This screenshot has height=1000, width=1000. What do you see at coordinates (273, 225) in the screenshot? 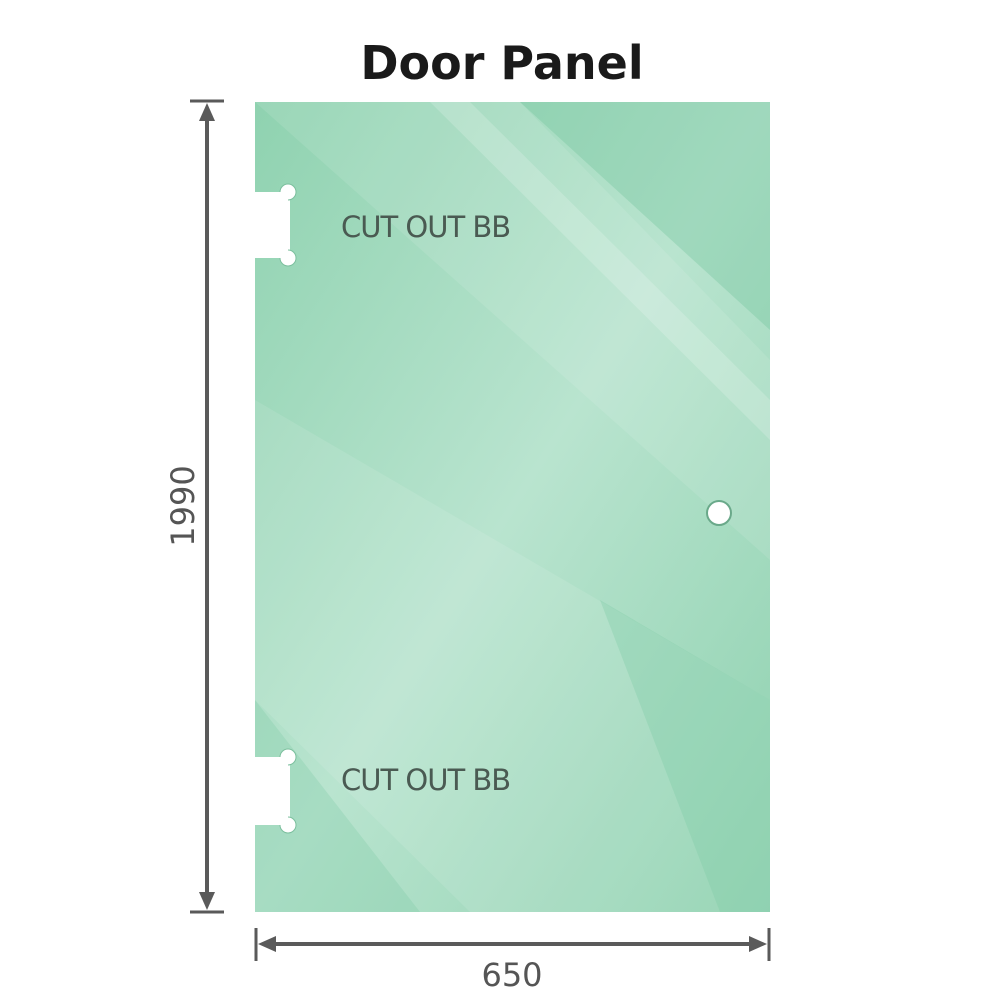
I see `hinge-cutout-top` at bounding box center [273, 225].